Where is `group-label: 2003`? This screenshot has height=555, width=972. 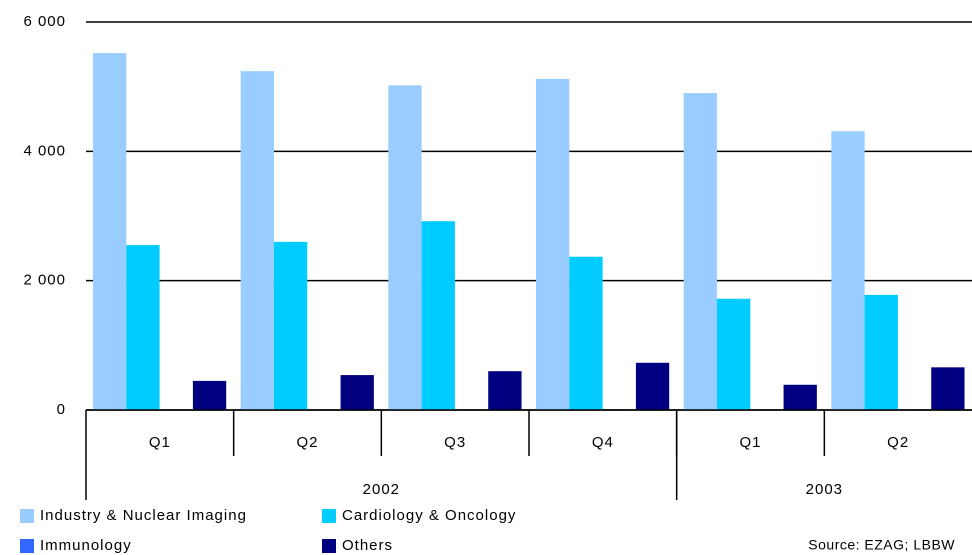 group-label: 2003 is located at coordinates (824, 489).